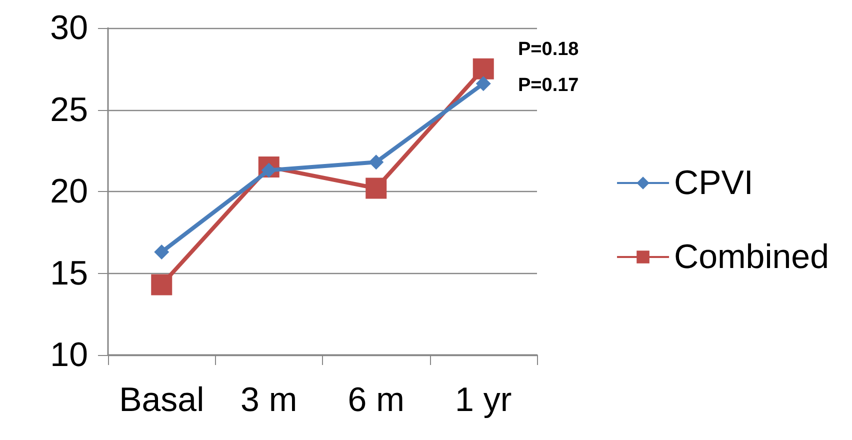 The image size is (852, 440). What do you see at coordinates (161, 400) in the screenshot?
I see `x-tick-label: Basal` at bounding box center [161, 400].